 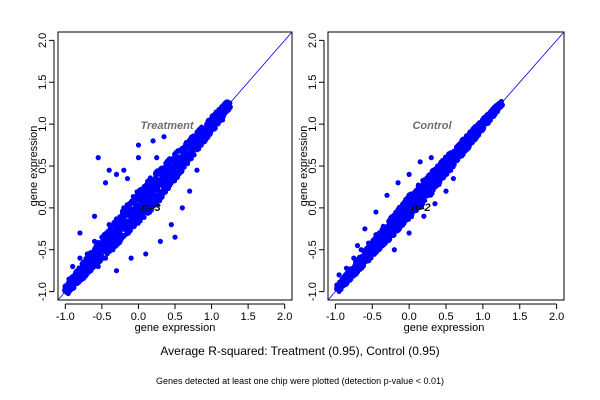 What do you see at coordinates (420, 208) in the screenshot?
I see `sample-count-label: n=2` at bounding box center [420, 208].